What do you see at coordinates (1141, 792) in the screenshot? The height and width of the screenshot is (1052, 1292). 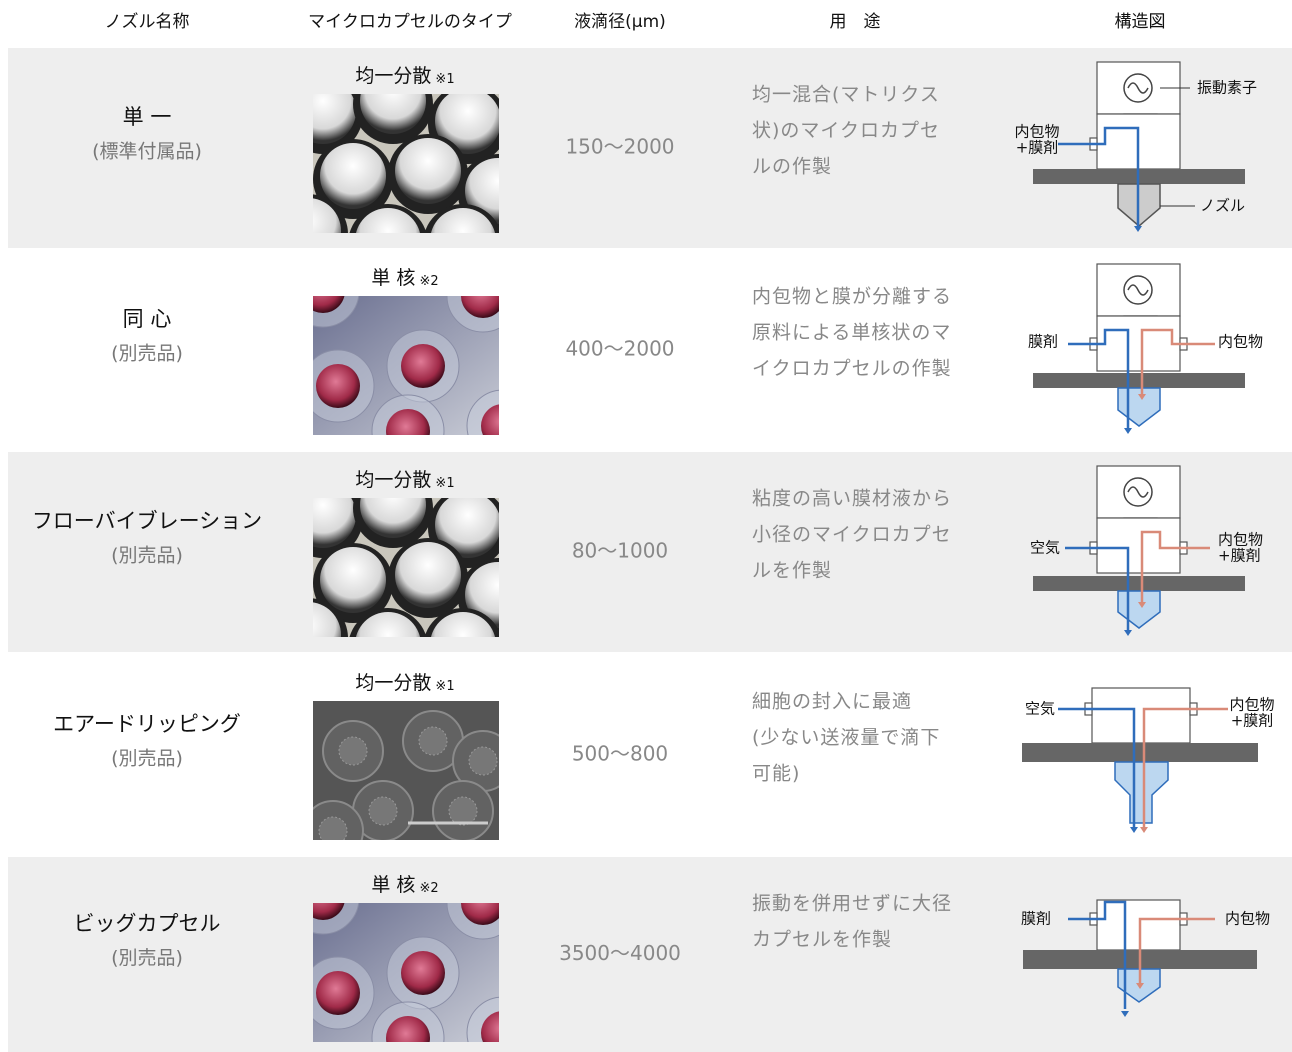 I see `nozzle` at bounding box center [1141, 792].